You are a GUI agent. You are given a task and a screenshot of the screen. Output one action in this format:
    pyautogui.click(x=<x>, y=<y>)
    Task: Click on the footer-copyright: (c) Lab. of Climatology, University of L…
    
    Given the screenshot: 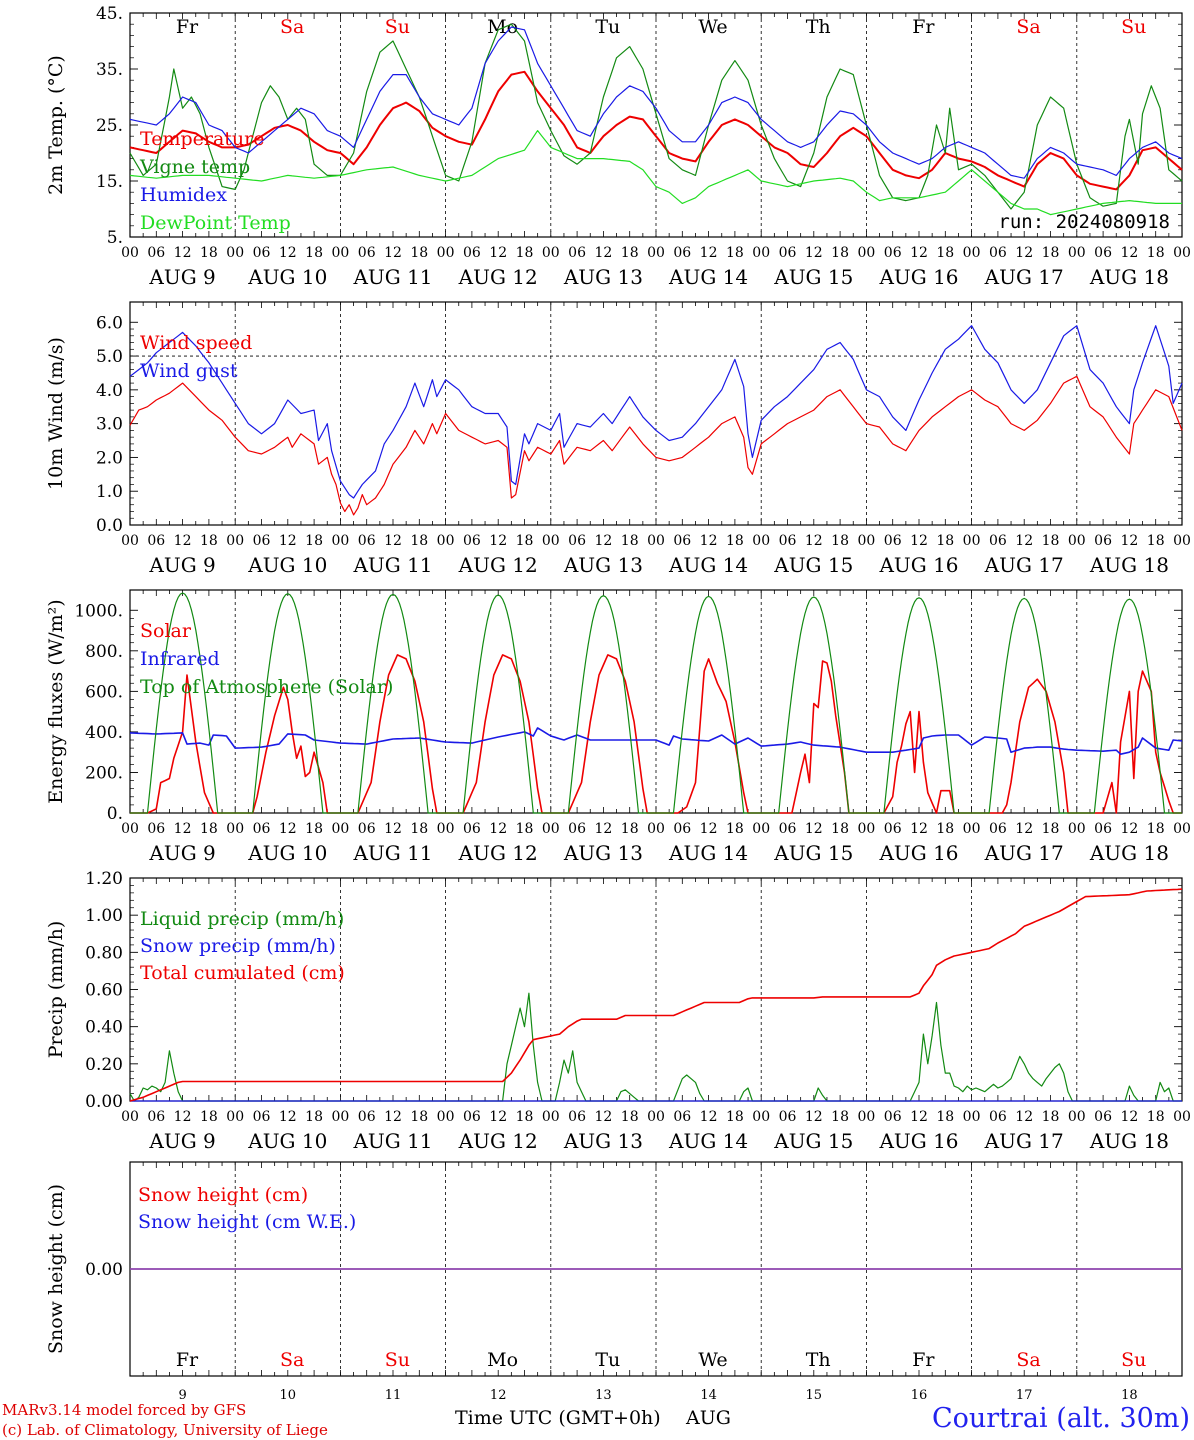 What is the action you would take?
    pyautogui.click(x=165, y=1430)
    